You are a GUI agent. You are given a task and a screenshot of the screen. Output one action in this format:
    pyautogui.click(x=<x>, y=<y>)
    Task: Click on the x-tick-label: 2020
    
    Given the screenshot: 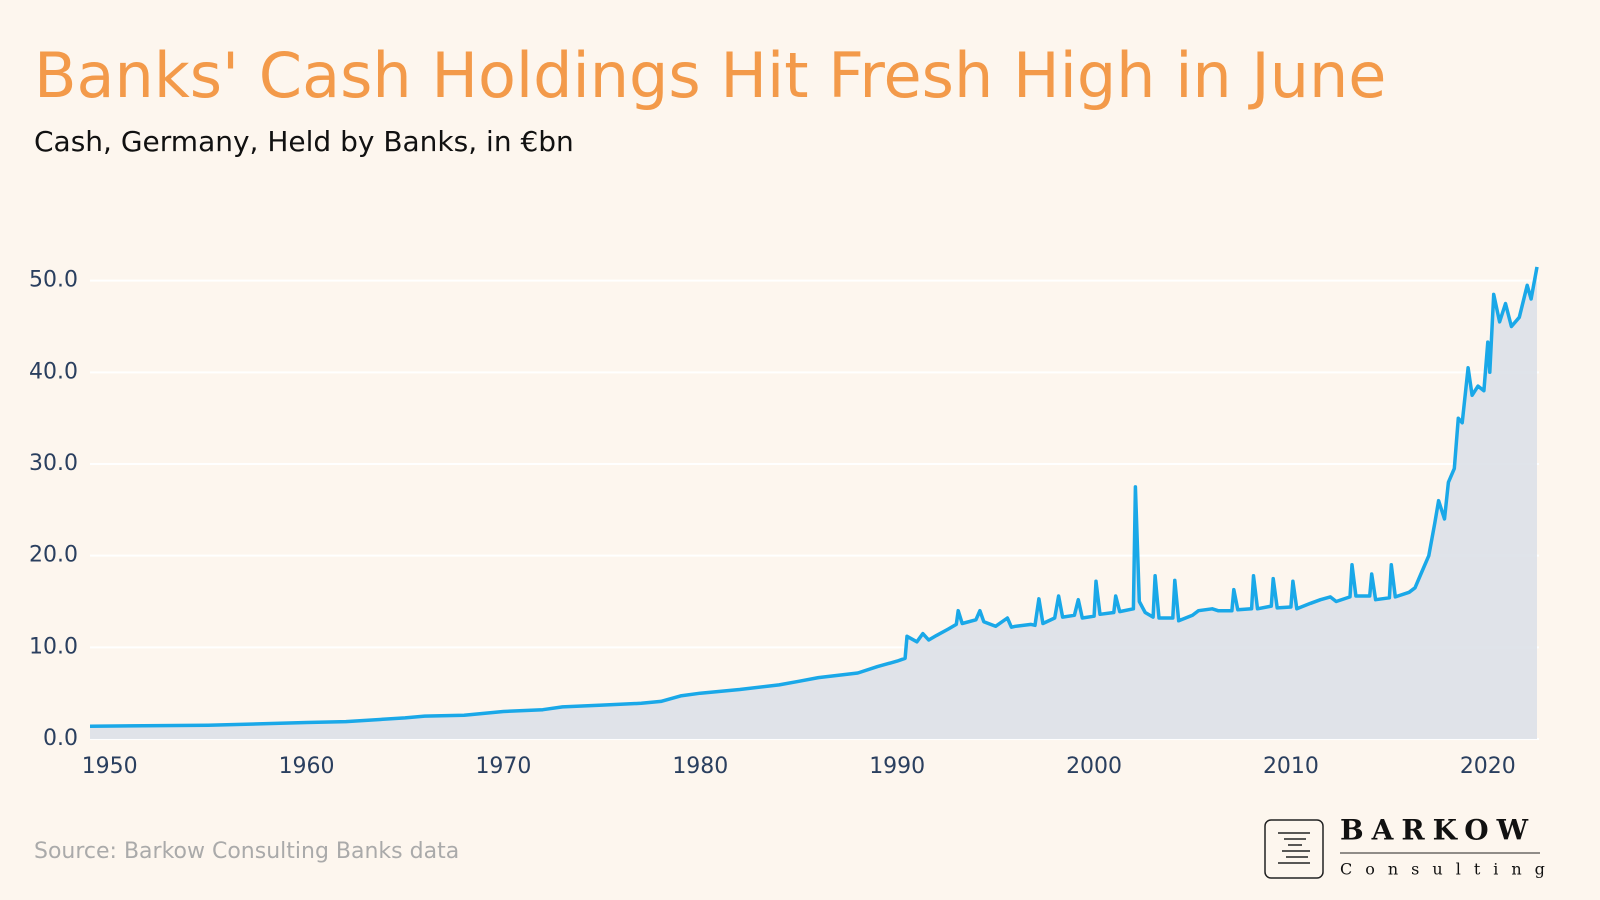 What is the action you would take?
    pyautogui.click(x=1488, y=766)
    